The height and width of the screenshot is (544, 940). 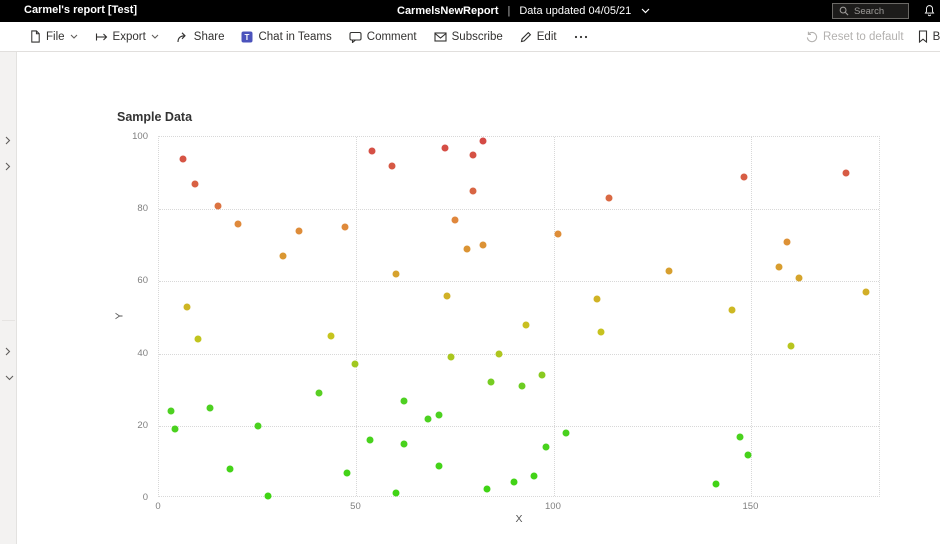 I want to click on bell-icon, so click(x=929, y=11).